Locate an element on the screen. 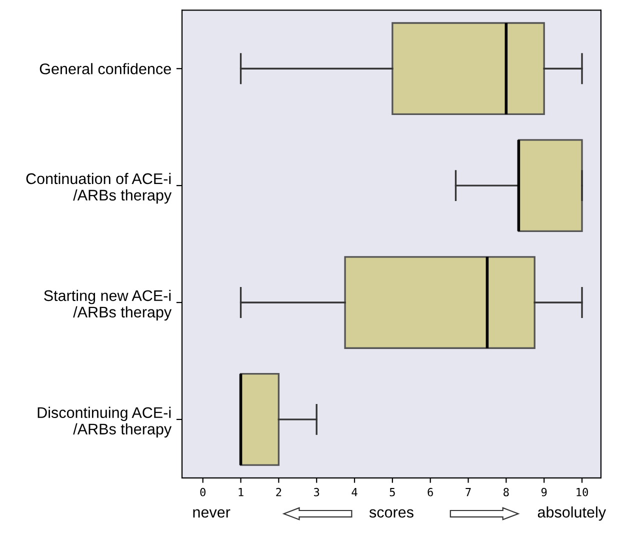 The height and width of the screenshot is (534, 617). x-tick-label: 7 is located at coordinates (468, 492).